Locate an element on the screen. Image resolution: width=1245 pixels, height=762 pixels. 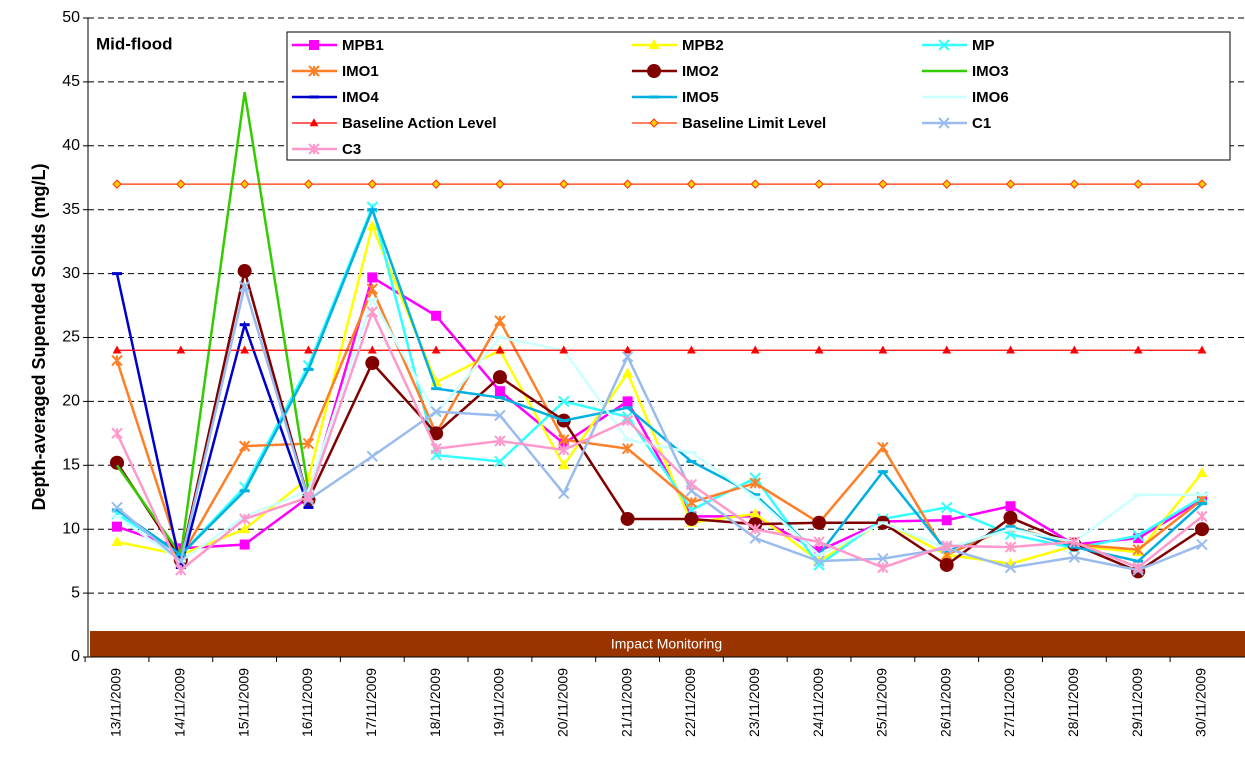
annotation: Mid-flood is located at coordinates (134, 43).